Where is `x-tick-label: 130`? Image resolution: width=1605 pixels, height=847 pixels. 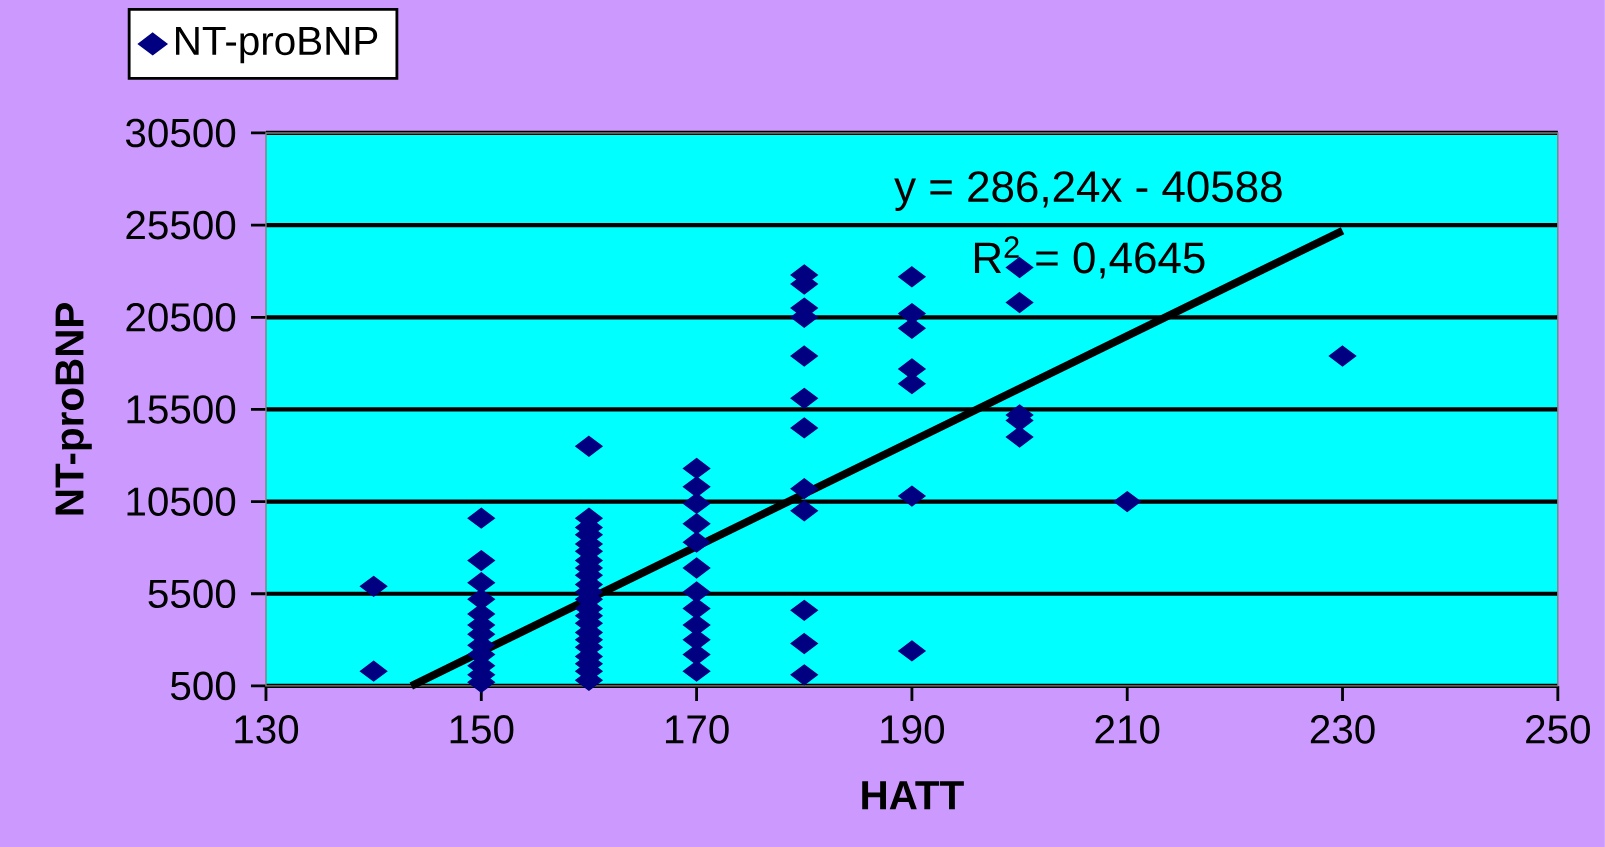
x-tick-label: 130 is located at coordinates (267, 729).